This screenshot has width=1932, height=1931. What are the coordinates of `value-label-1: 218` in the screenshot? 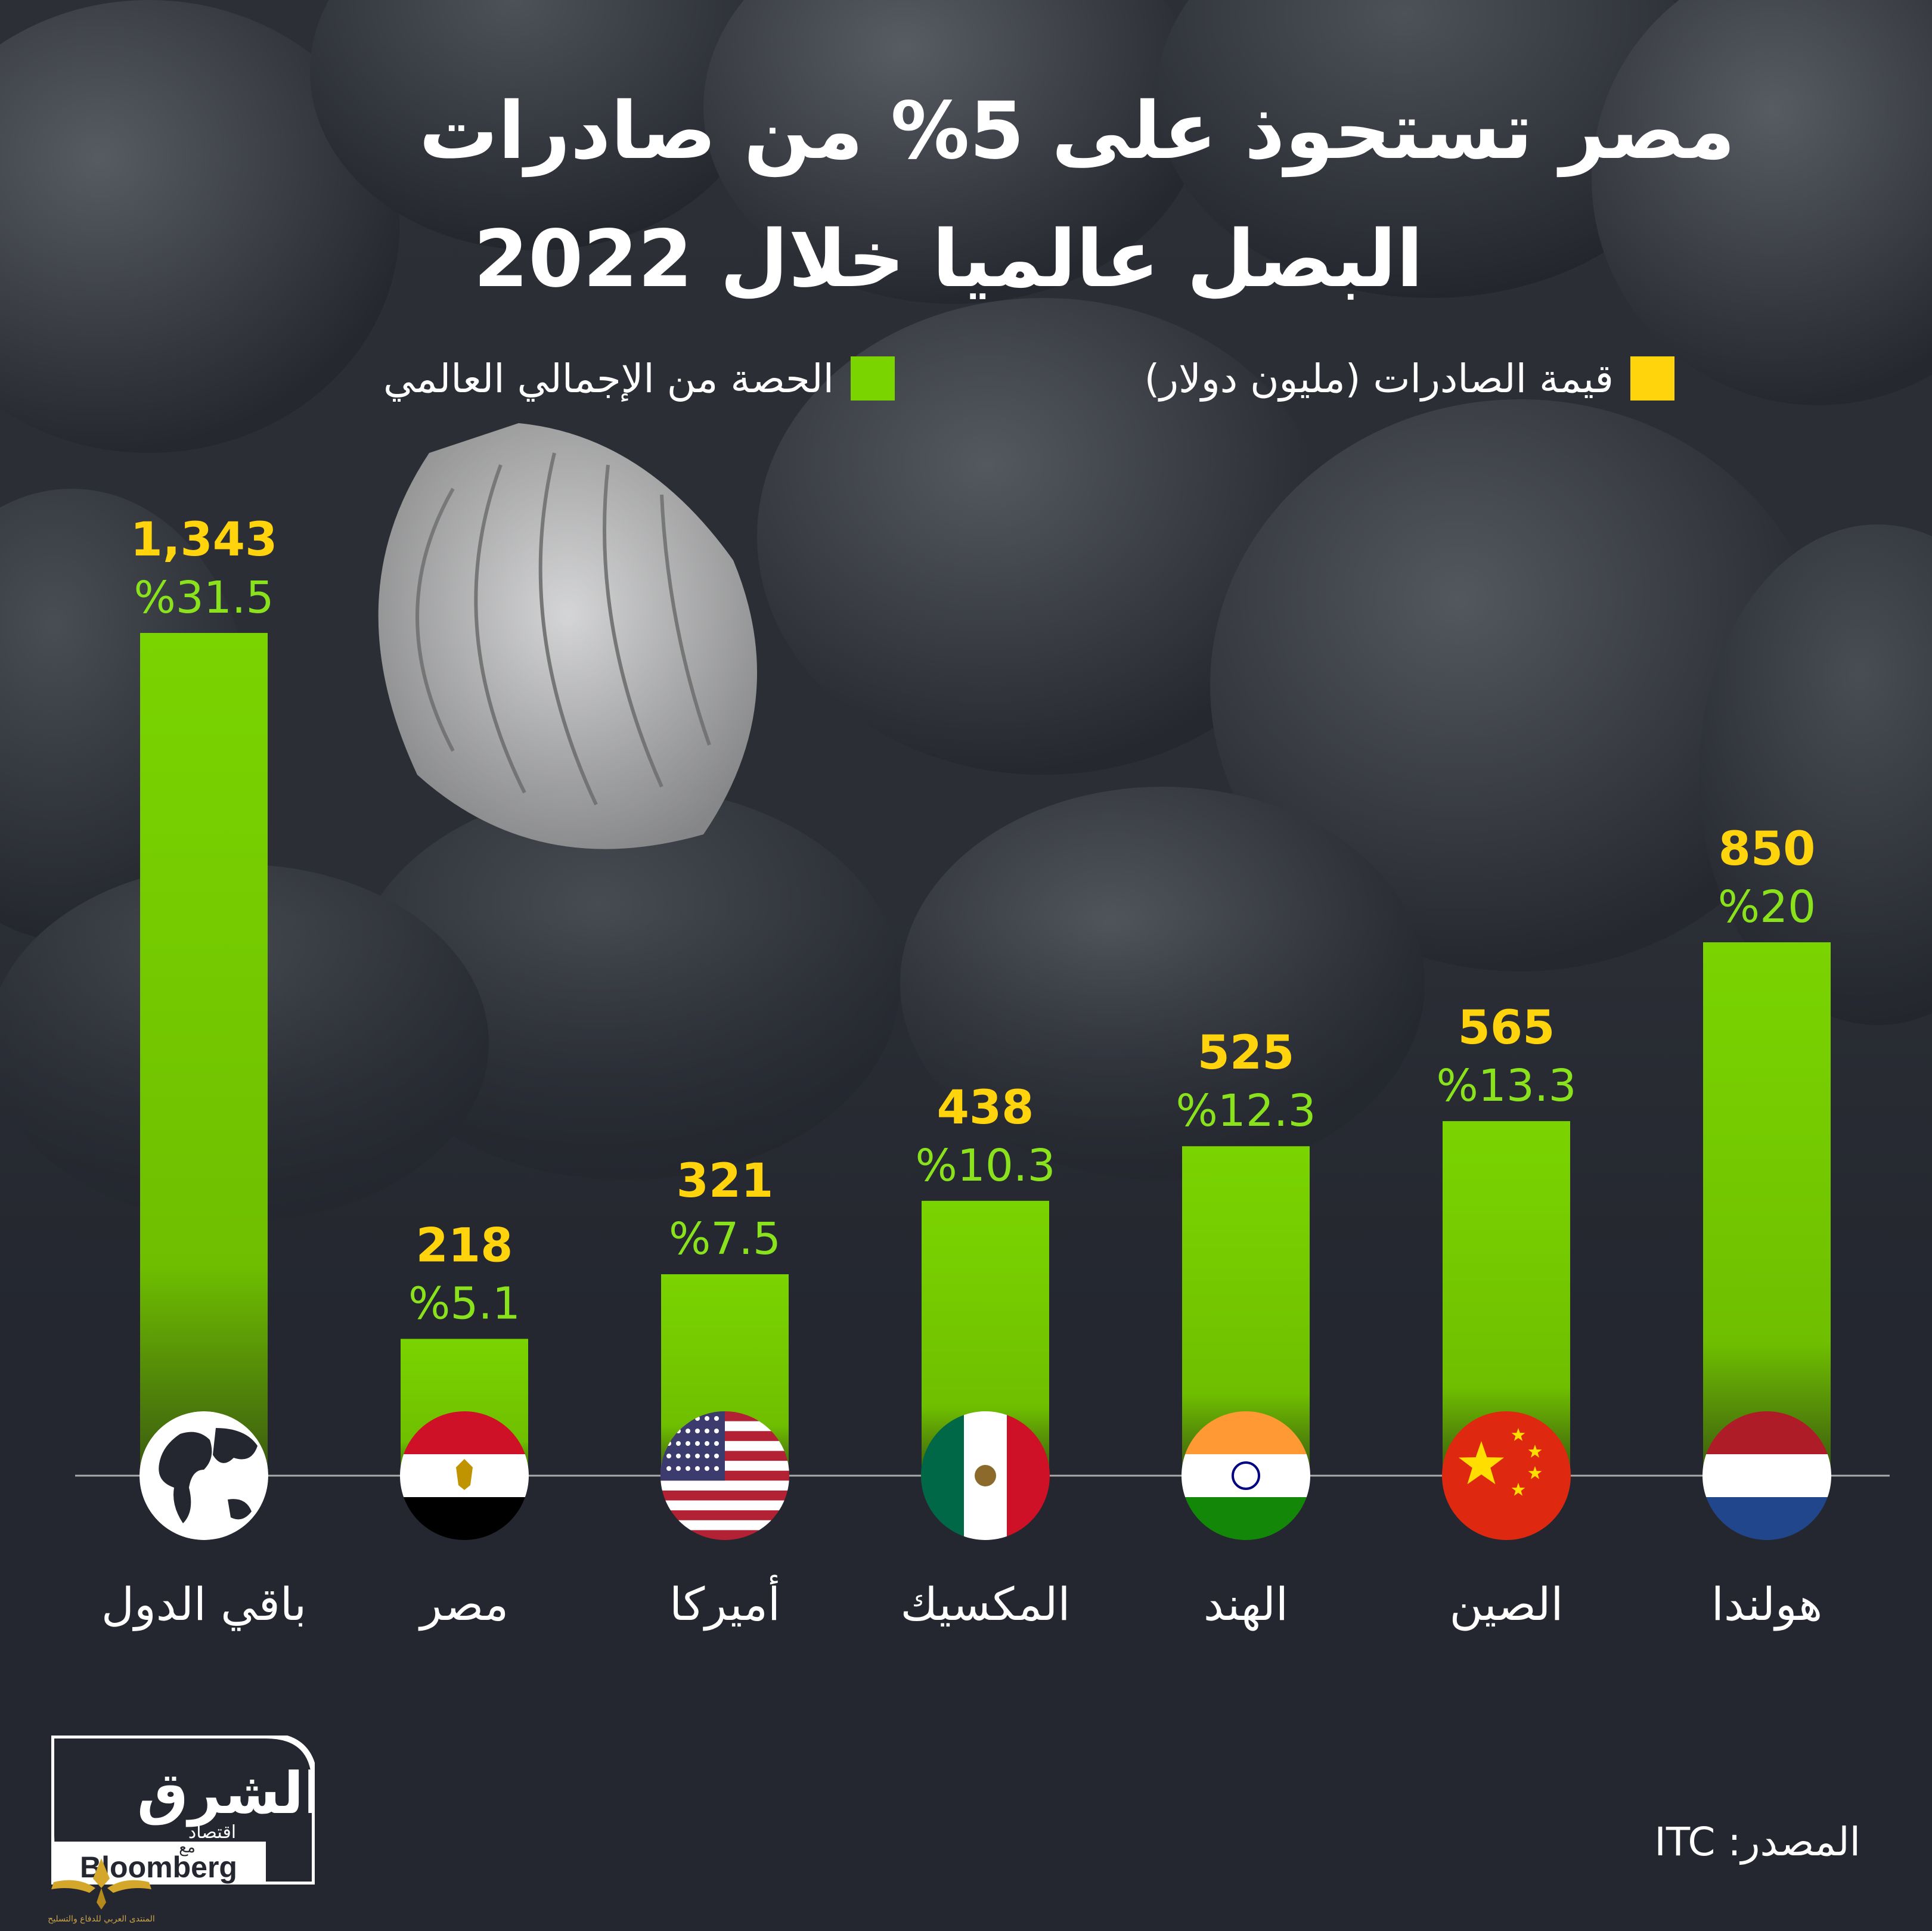 It's located at (464, 1246).